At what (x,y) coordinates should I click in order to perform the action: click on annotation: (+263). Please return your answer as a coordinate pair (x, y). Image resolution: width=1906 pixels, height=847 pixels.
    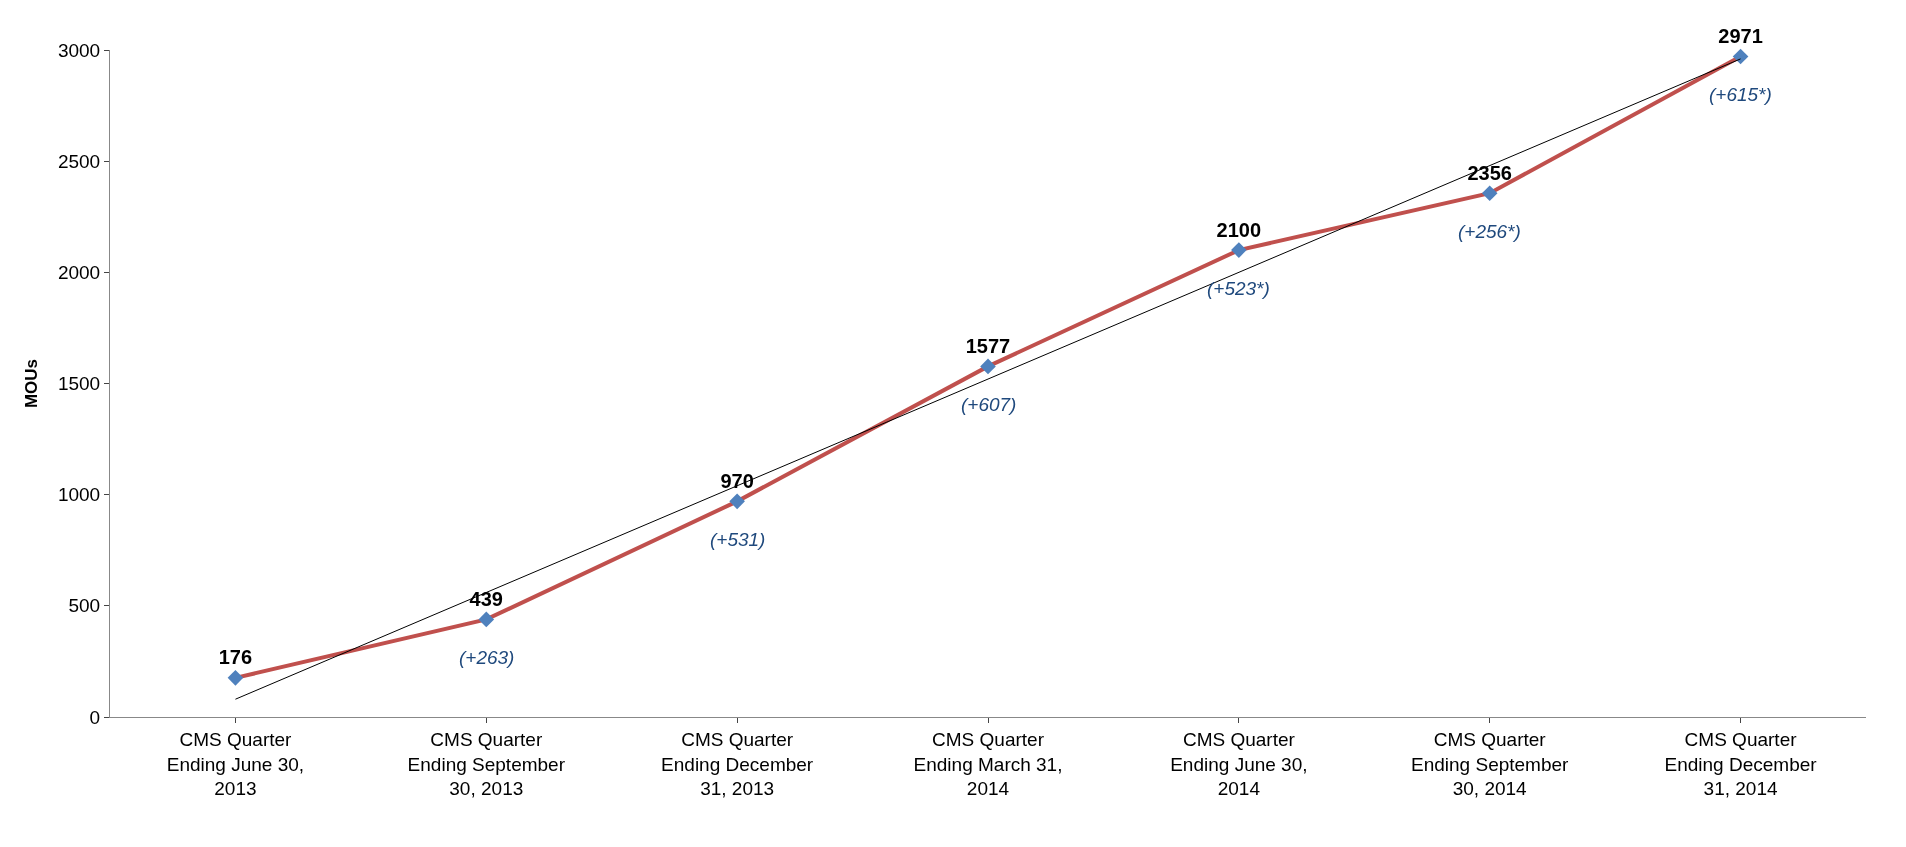
    Looking at the image, I should click on (487, 657).